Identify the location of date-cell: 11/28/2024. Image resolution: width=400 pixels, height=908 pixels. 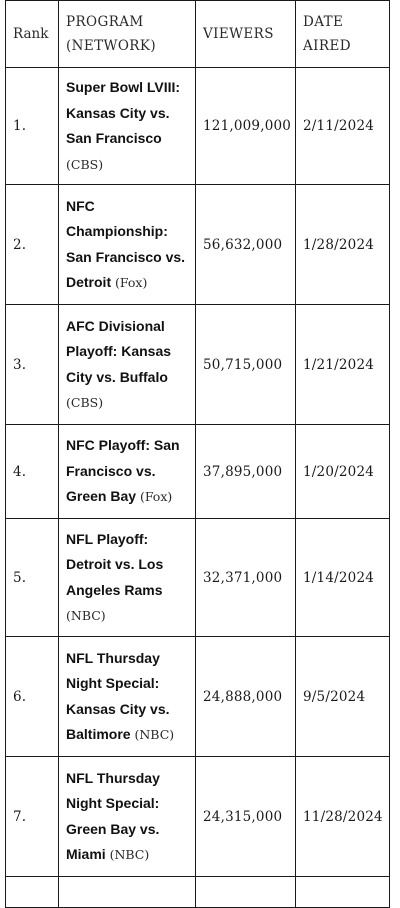
(342, 816).